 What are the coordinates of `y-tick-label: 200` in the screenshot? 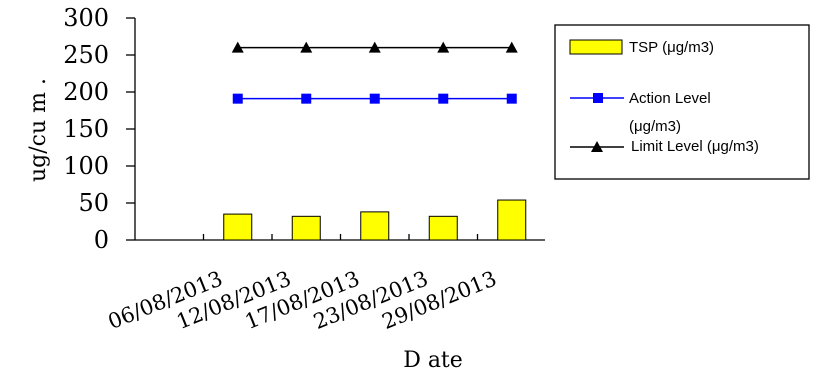 It's located at (86, 92).